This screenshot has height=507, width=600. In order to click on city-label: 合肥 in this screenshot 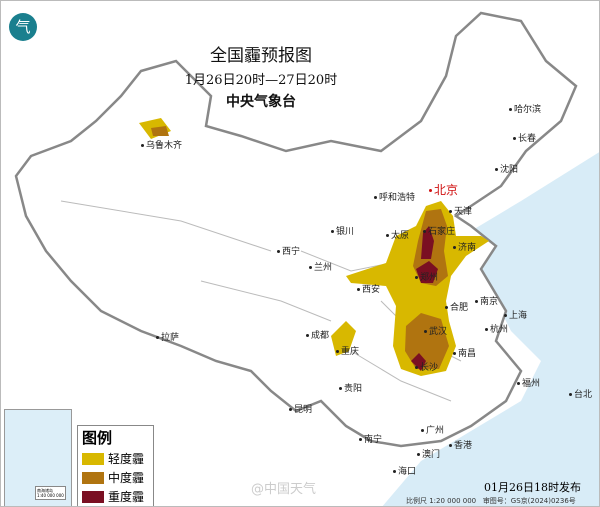, I will do `click(456, 308)`.